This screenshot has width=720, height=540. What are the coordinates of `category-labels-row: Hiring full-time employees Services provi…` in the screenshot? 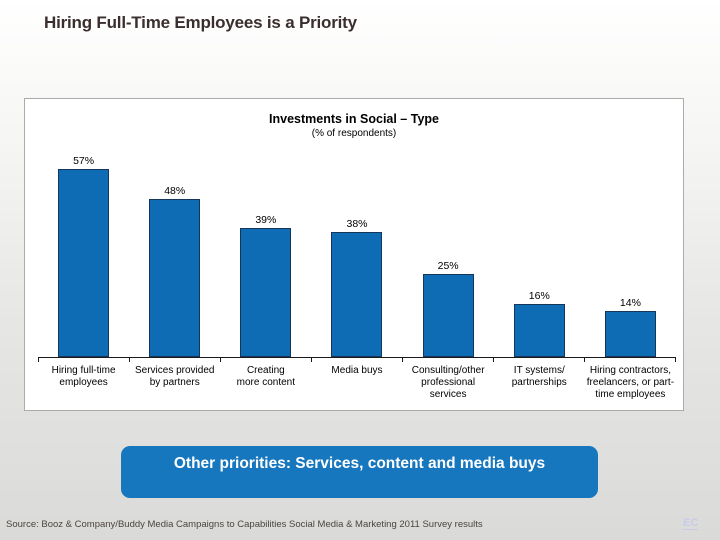 It's located at (357, 383).